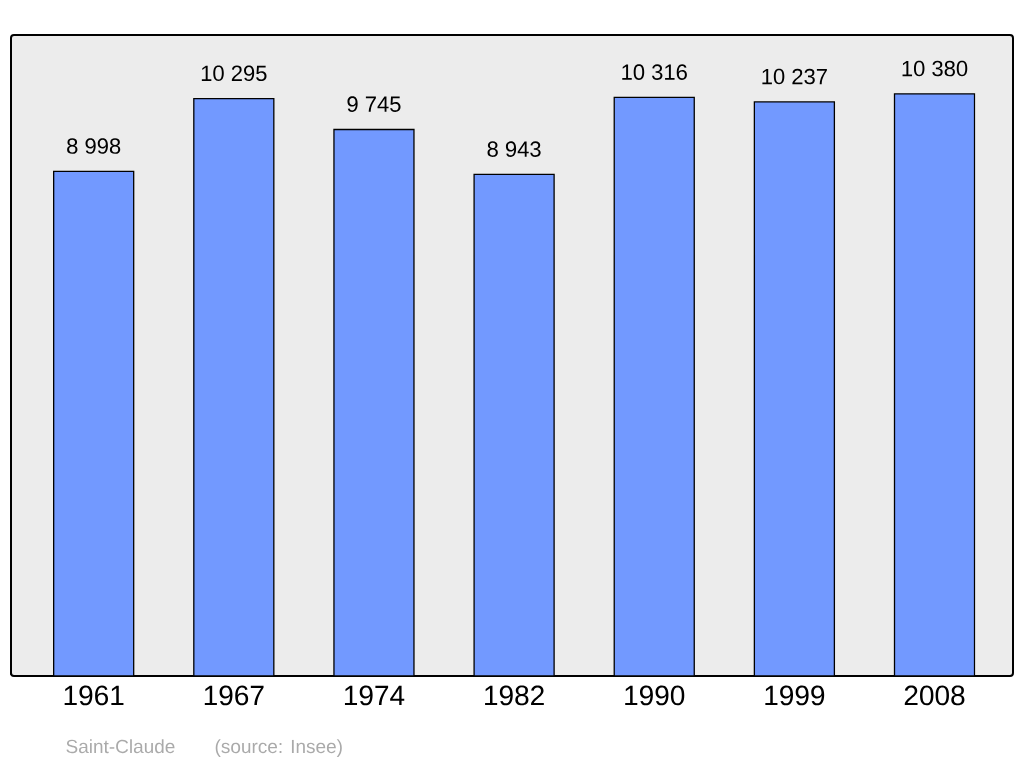 The width and height of the screenshot is (1024, 765). What do you see at coordinates (374, 695) in the screenshot?
I see `x-tick-label: 1974` at bounding box center [374, 695].